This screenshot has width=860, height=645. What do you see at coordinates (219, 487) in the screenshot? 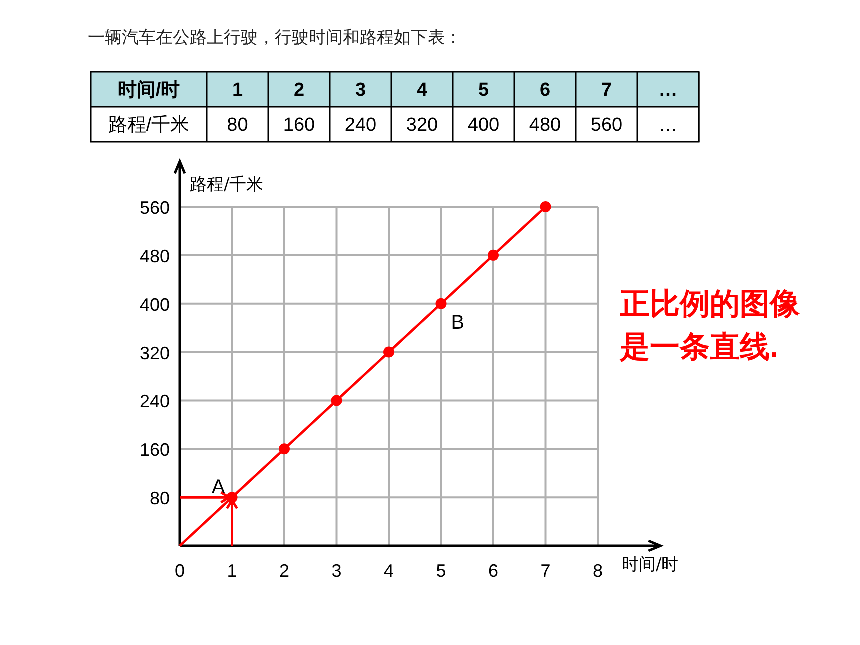
I see `annotation: A` at bounding box center [219, 487].